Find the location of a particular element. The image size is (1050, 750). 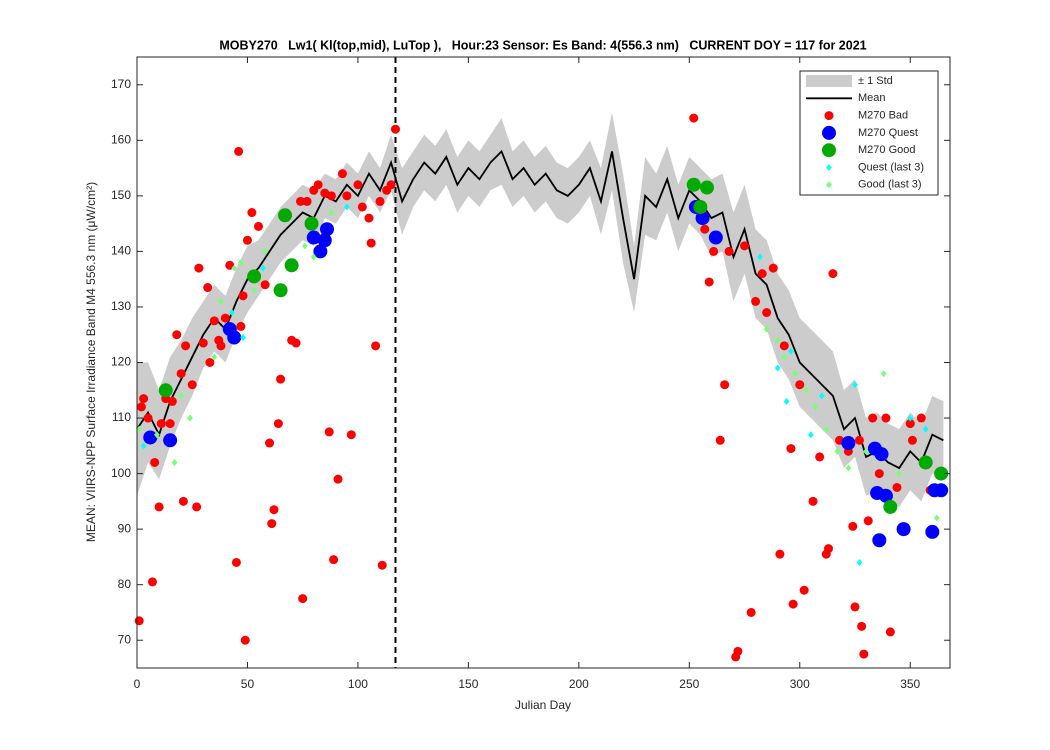

legend-label: ± 1 Std is located at coordinates (875, 81).